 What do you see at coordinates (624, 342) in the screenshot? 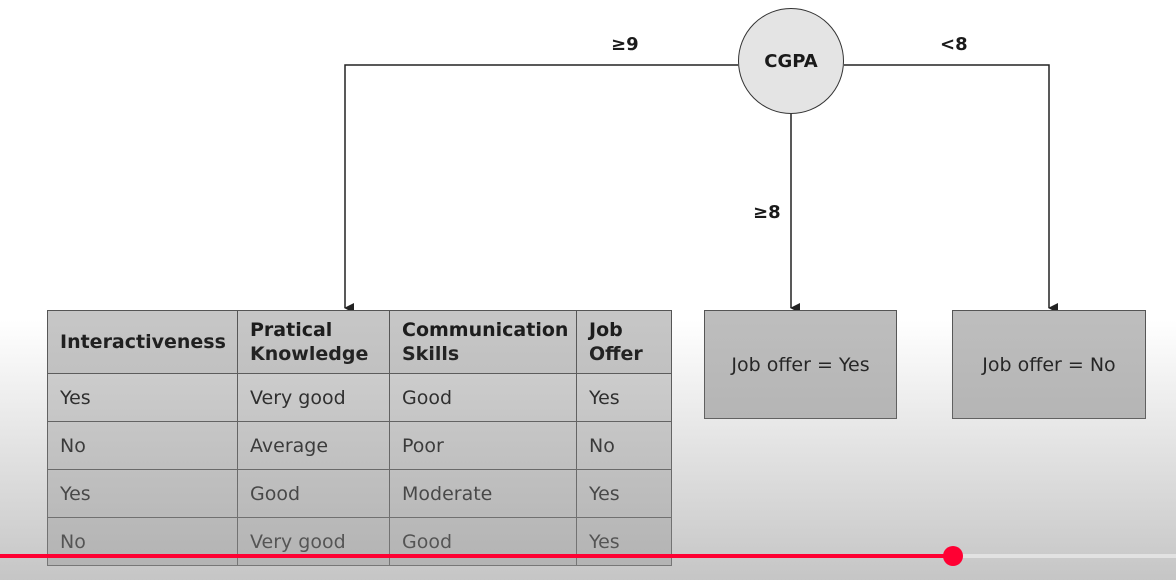
I see `header-job-offer: Job Offer` at bounding box center [624, 342].